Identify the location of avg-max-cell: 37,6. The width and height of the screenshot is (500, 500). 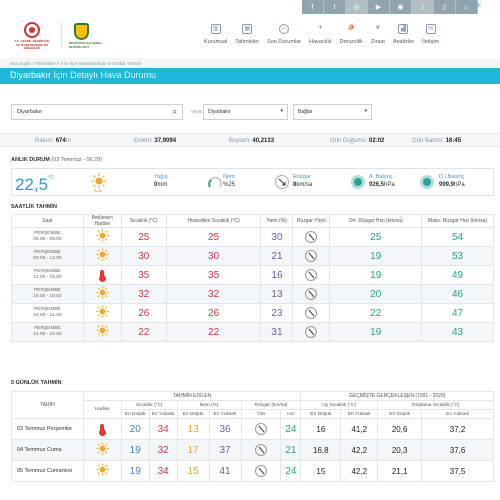
(457, 450).